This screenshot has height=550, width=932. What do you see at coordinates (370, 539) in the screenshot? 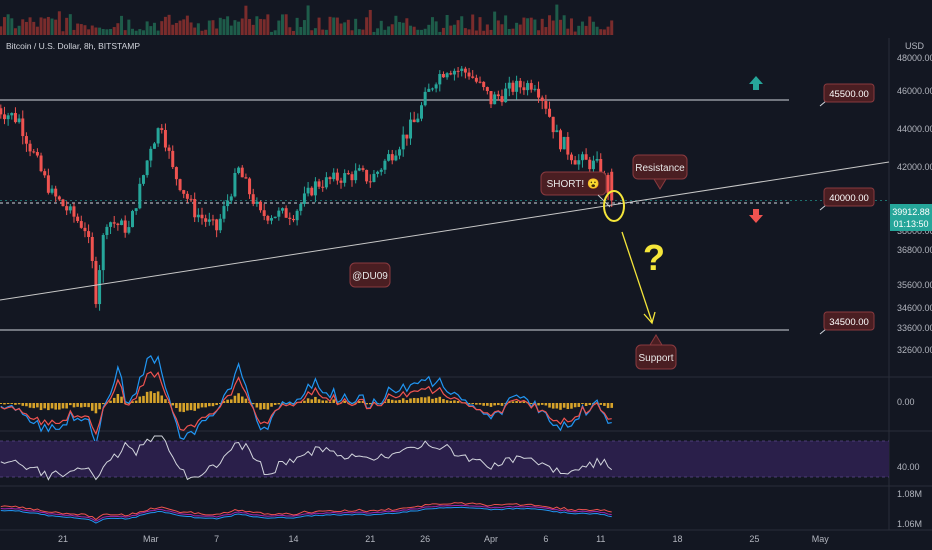
I see `time-tick-label: 21` at bounding box center [370, 539].